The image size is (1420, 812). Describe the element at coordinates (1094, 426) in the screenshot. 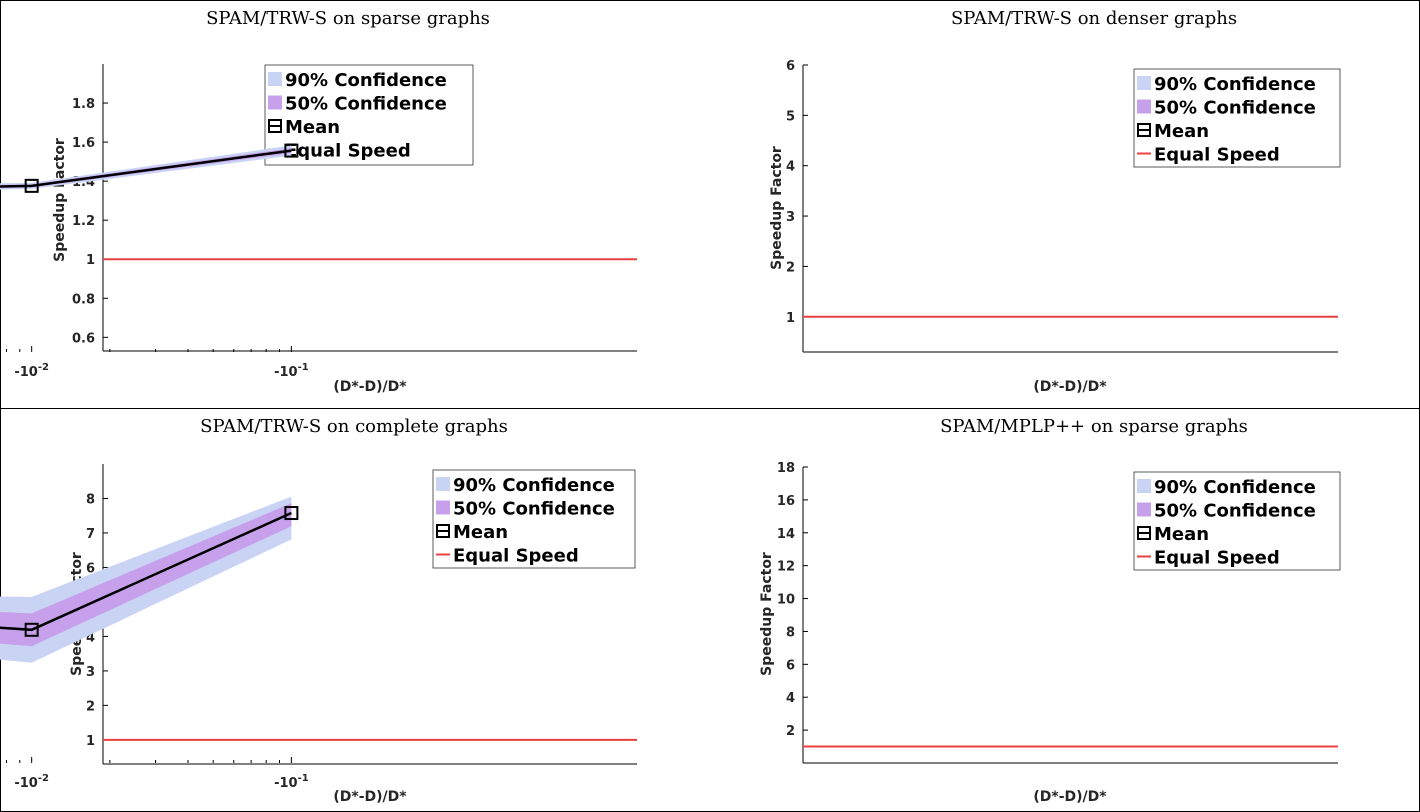

I see `chart-title: SPAM/MPLP++ on sparse graphs` at that location.